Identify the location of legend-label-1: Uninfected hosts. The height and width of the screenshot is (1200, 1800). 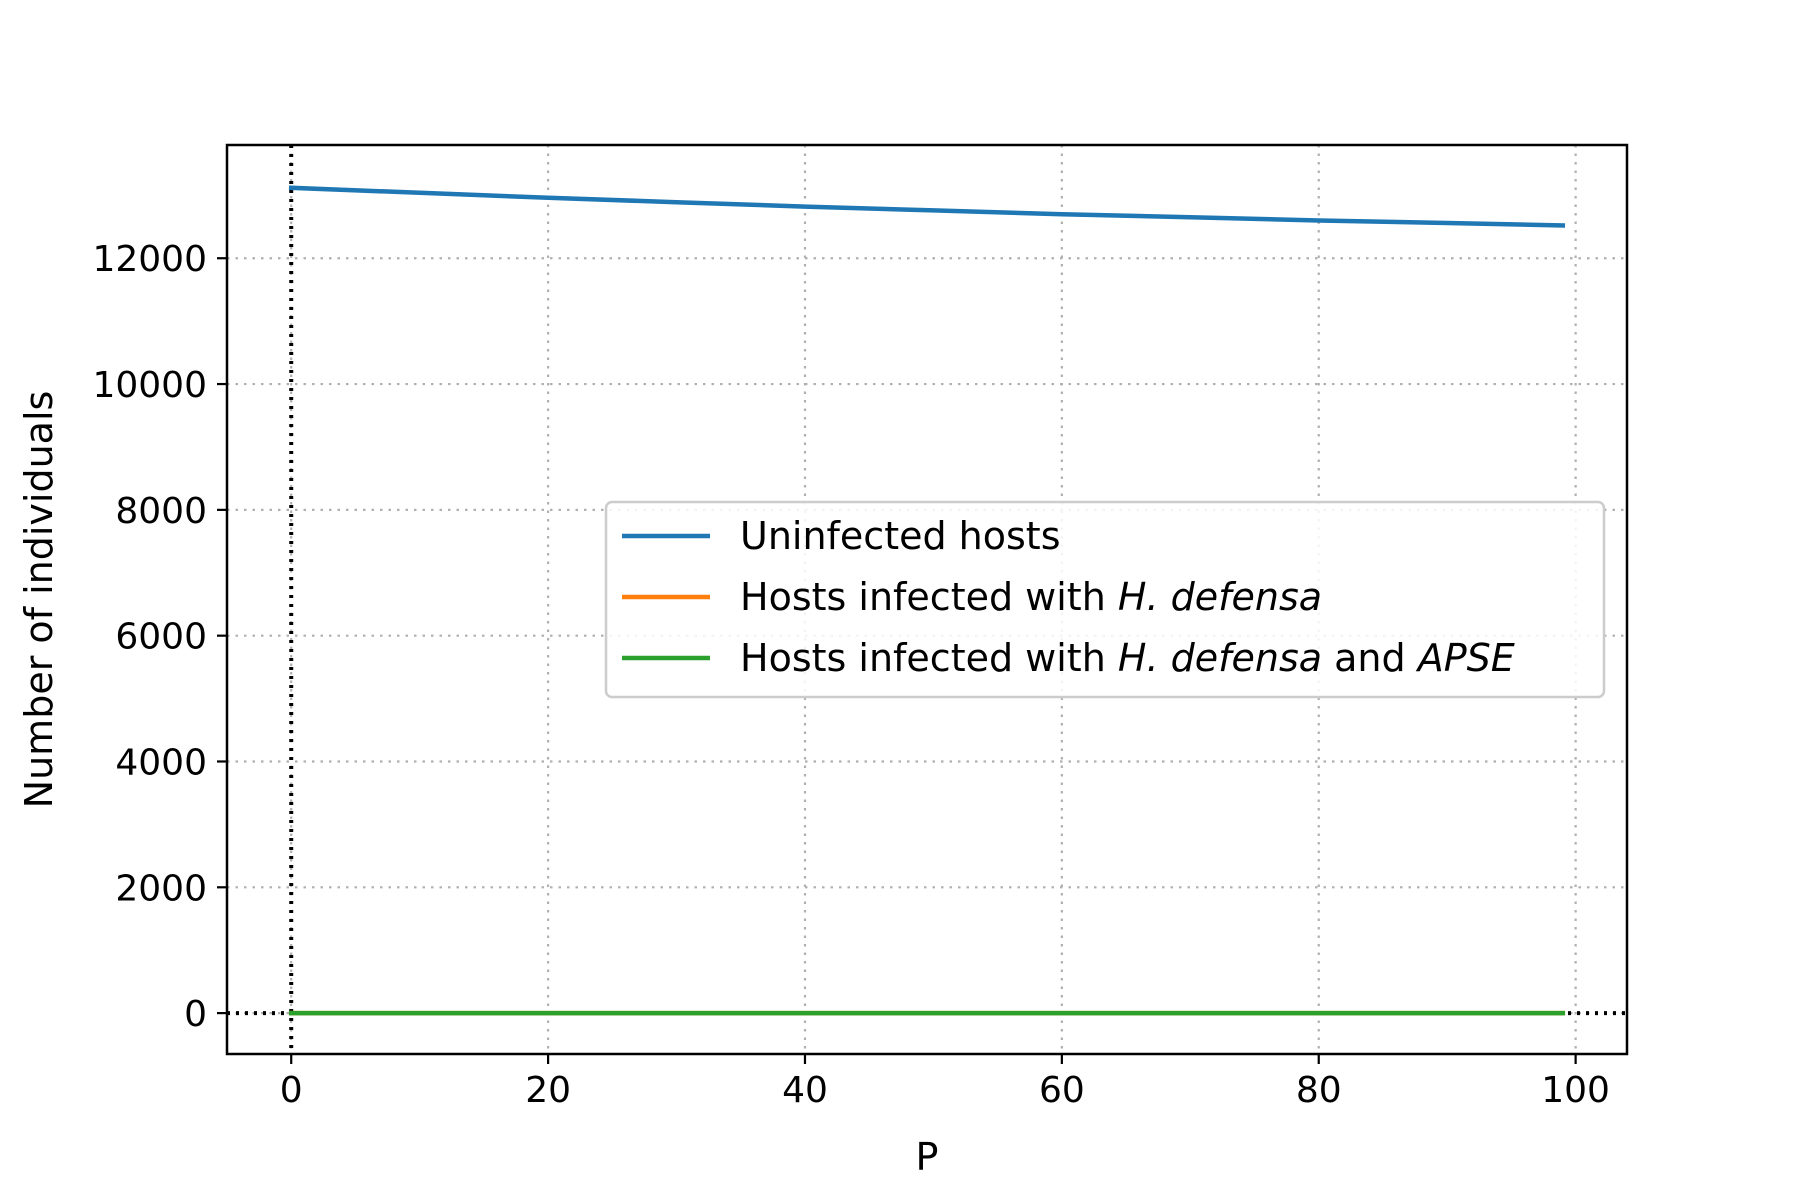
(900, 536).